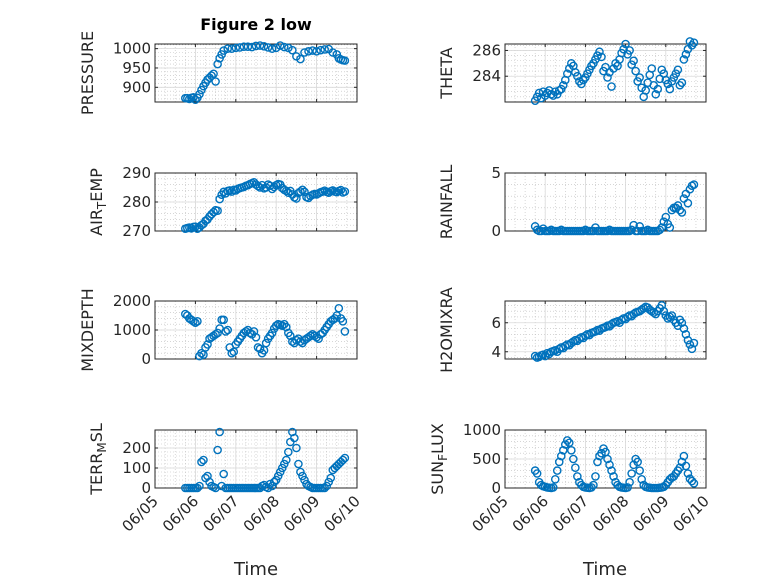 This screenshot has height=583, width=778. What do you see at coordinates (496, 352) in the screenshot?
I see `y-tick-label: 4` at bounding box center [496, 352].